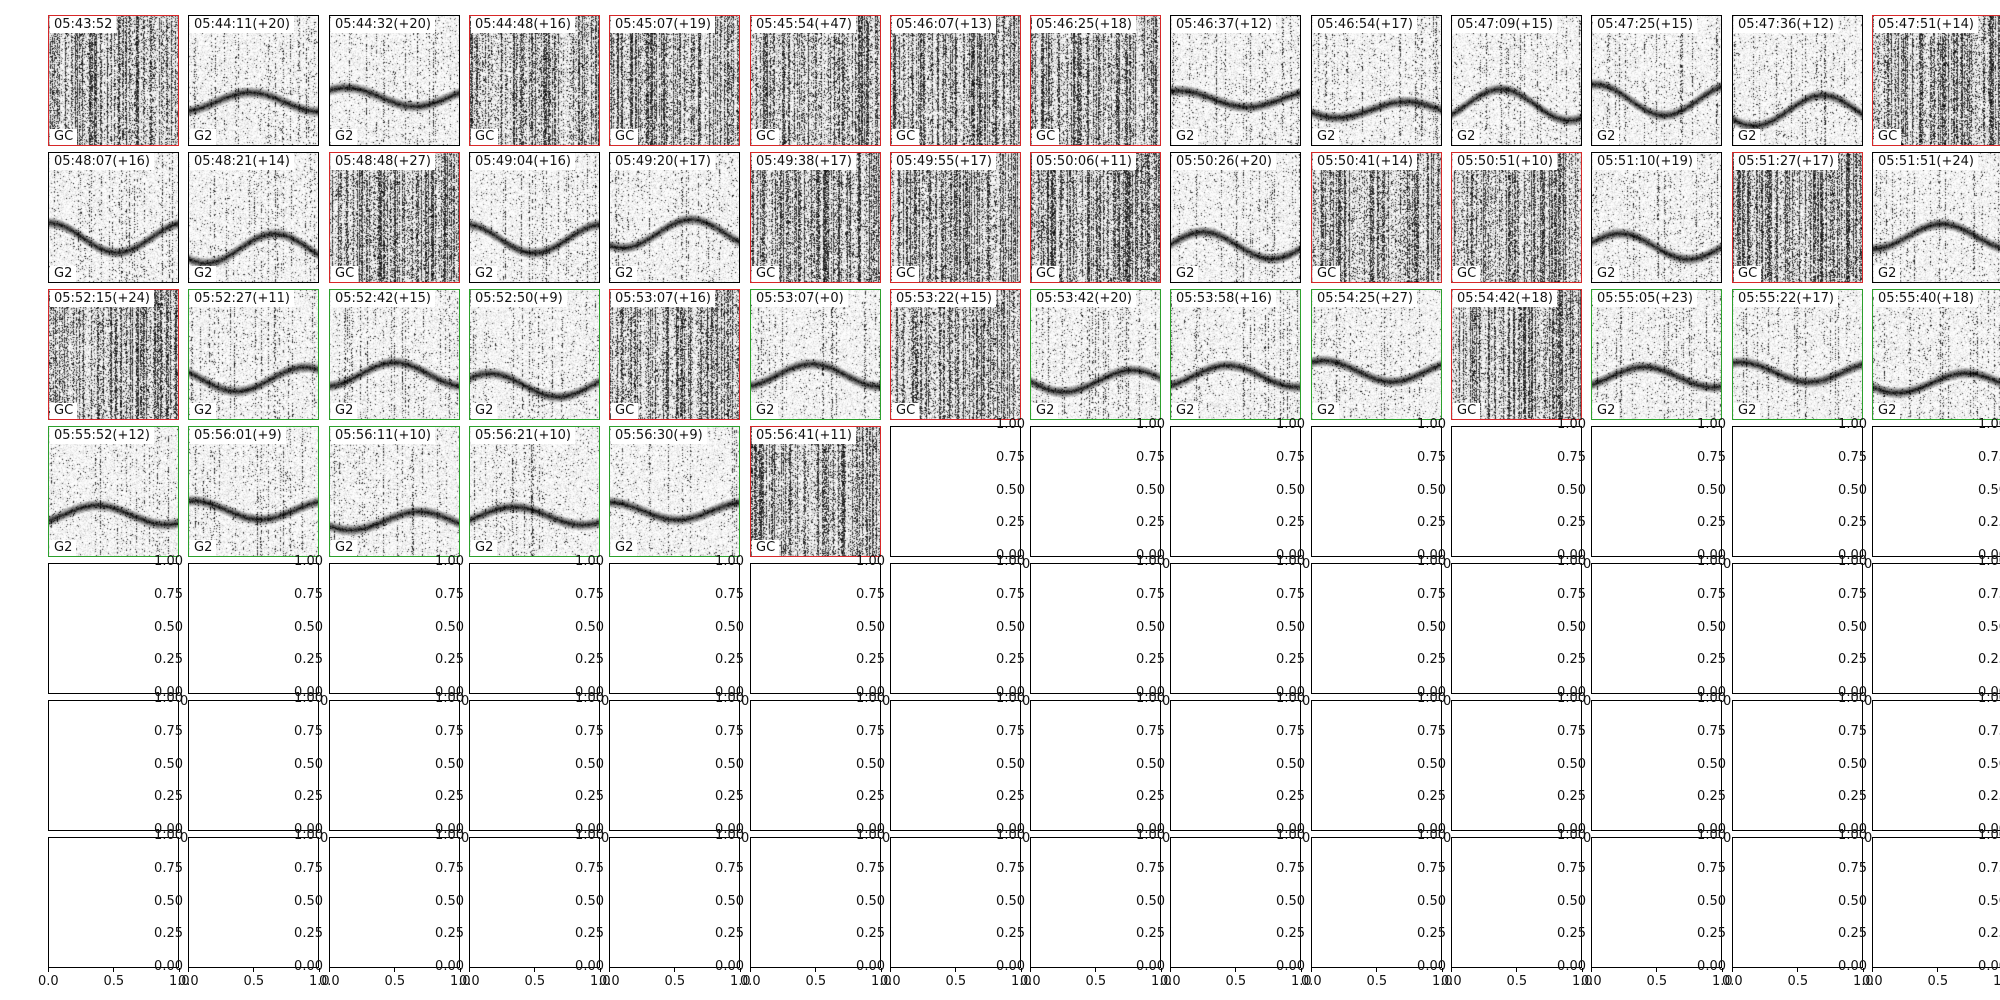  Describe the element at coordinates (1095, 217) in the screenshot. I see `spectrogram-panel: 05:50:06(+11) GC` at that location.